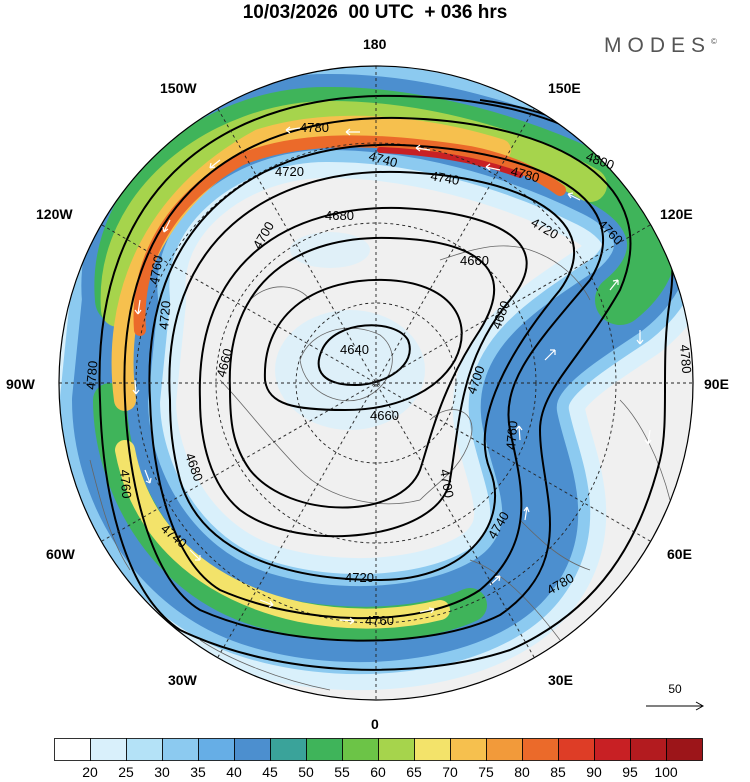 The height and width of the screenshot is (782, 750). I want to click on lon-label-60e: 60E, so click(679, 554).